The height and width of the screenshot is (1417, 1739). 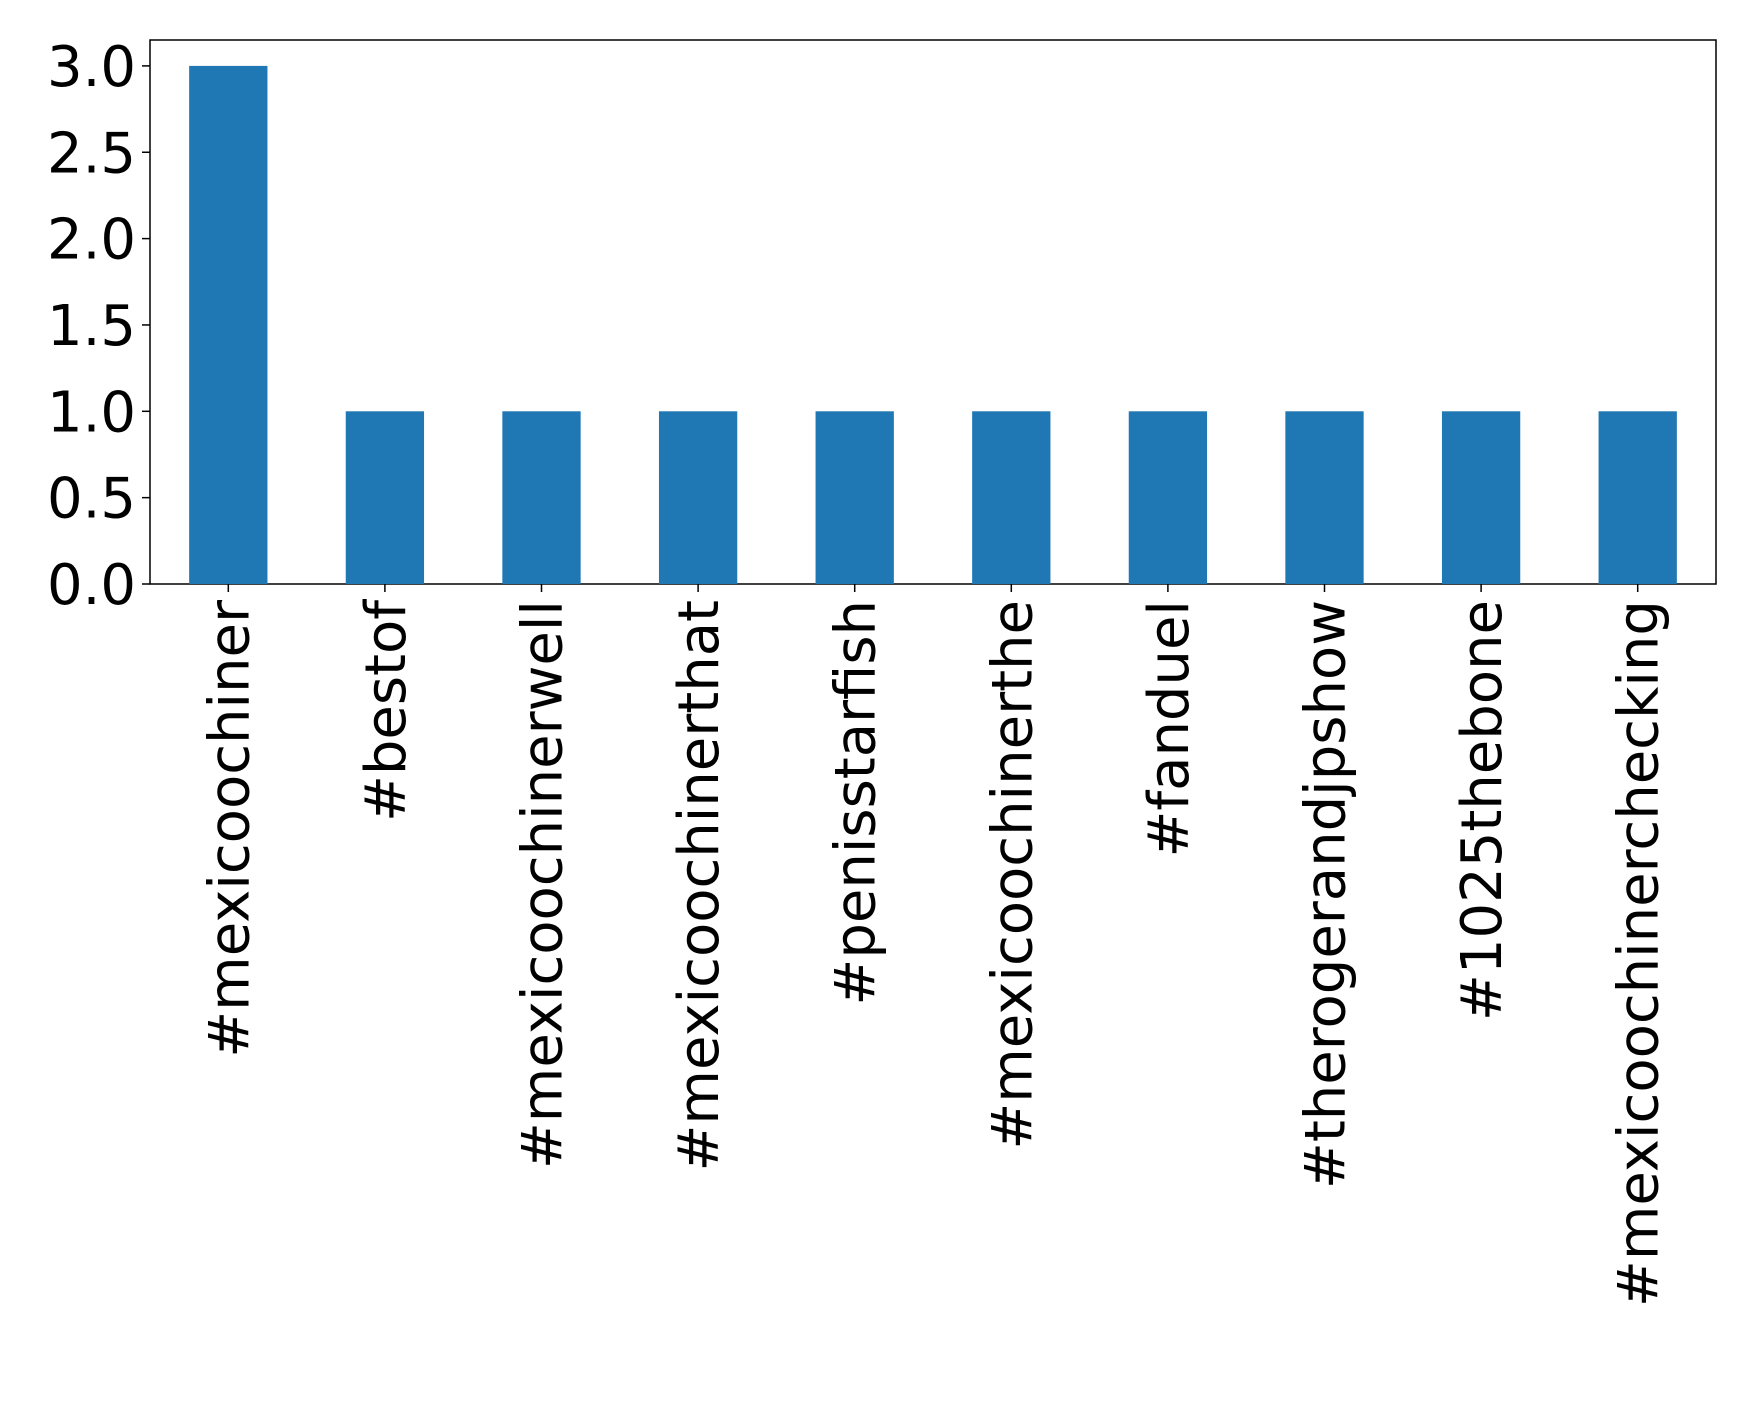 What do you see at coordinates (1012, 875) in the screenshot?
I see `x-tick-label: #mexicoochinerthe` at bounding box center [1012, 875].